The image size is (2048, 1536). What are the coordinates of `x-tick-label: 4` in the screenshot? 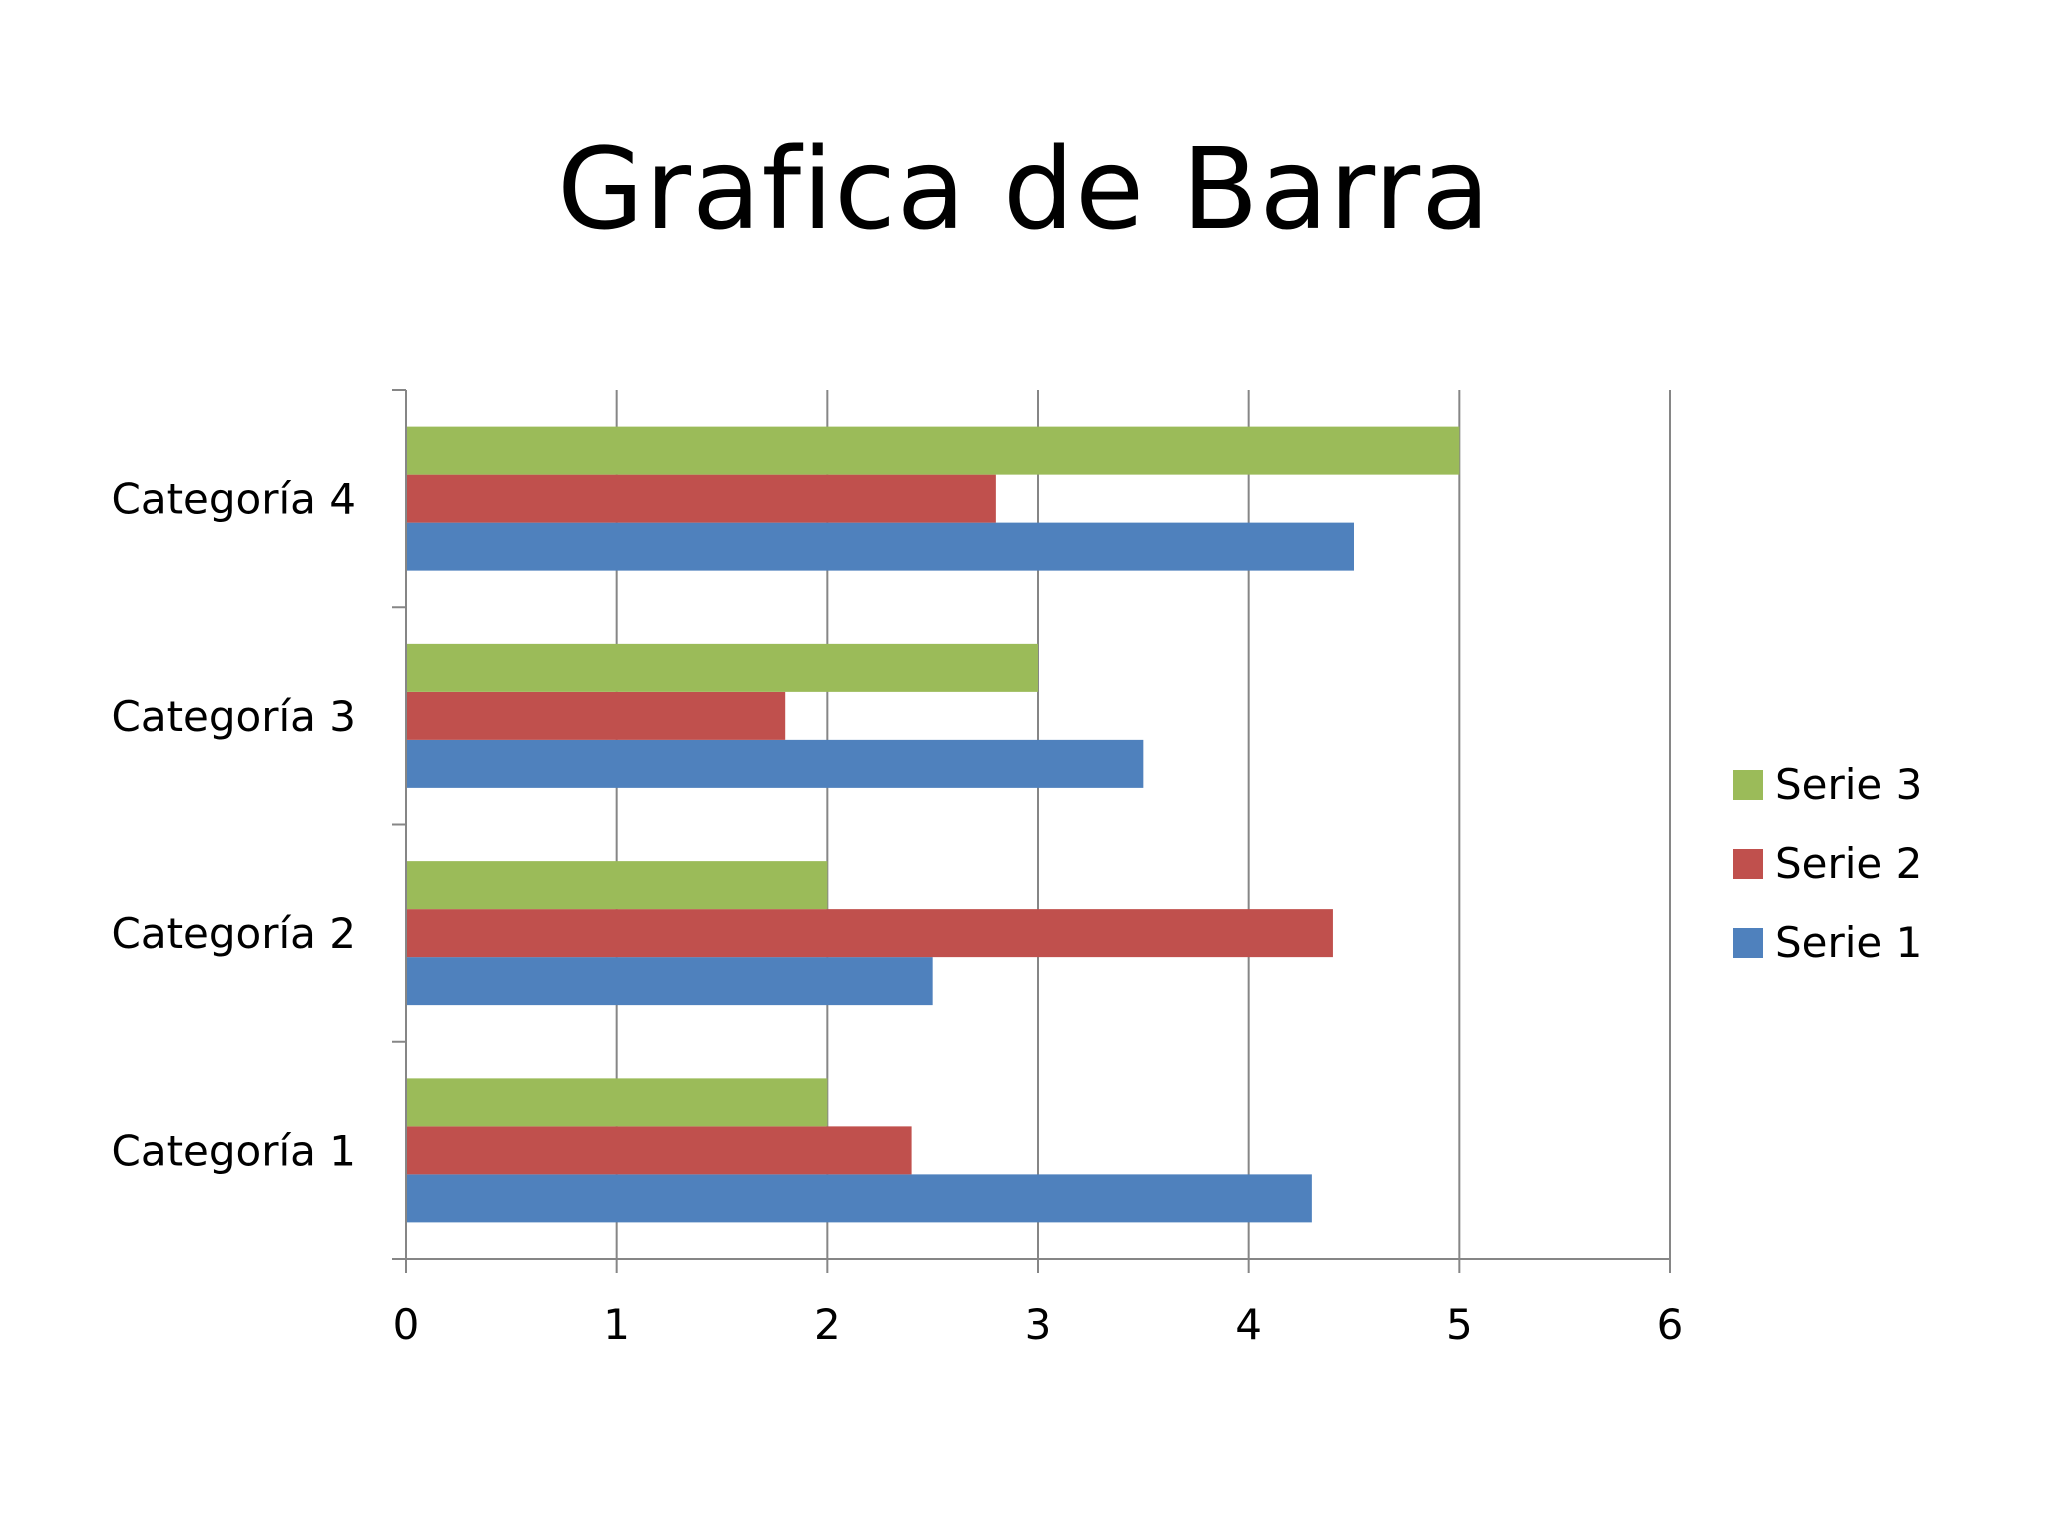 It's located at (1248, 1324).